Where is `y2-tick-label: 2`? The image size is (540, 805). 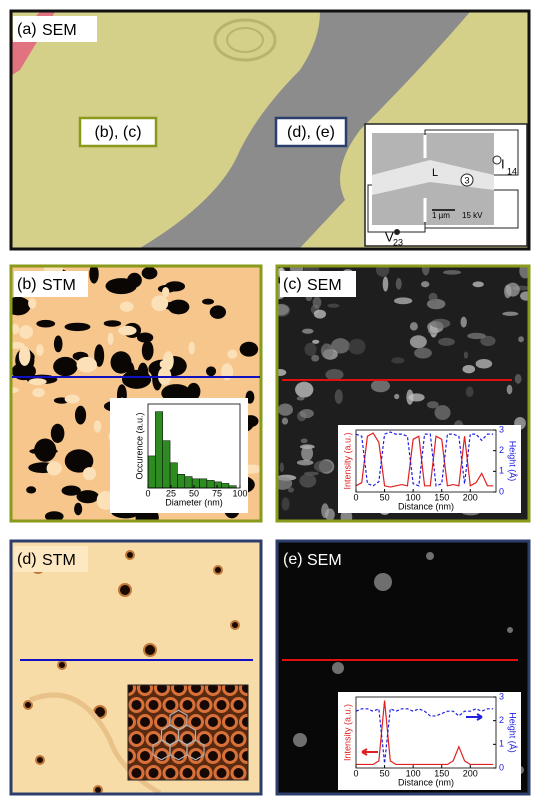
y2-tick-label: 2 is located at coordinates (501, 450).